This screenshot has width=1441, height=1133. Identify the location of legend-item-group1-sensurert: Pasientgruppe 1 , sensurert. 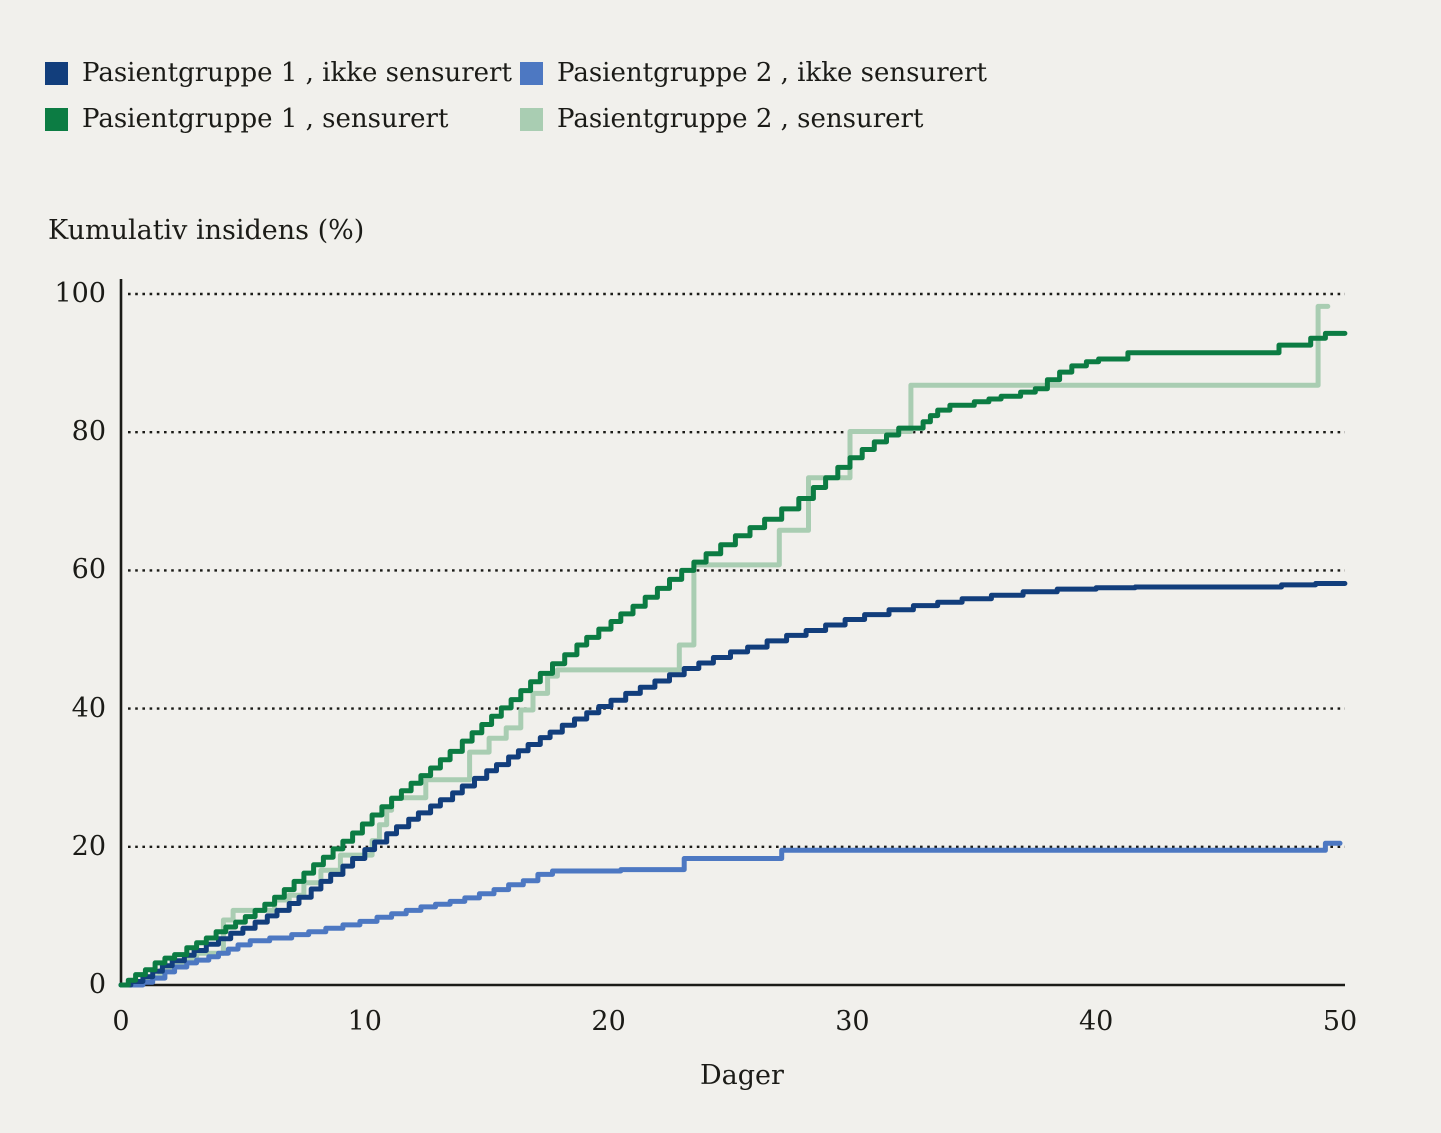
(282, 119).